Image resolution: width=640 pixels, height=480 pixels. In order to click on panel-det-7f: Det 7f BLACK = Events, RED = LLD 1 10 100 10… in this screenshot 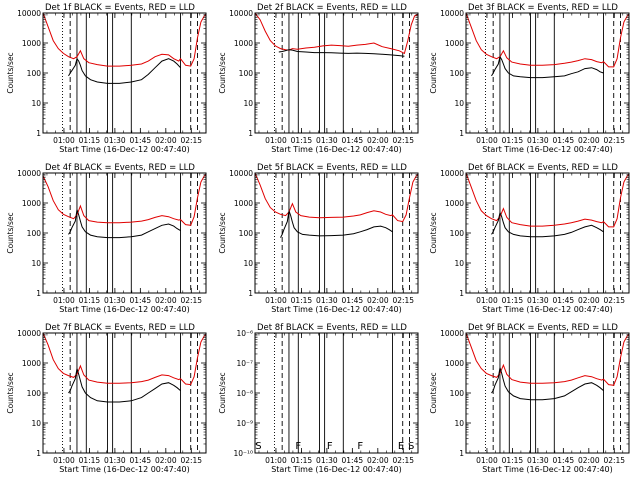, I will do `click(106, 398)`.